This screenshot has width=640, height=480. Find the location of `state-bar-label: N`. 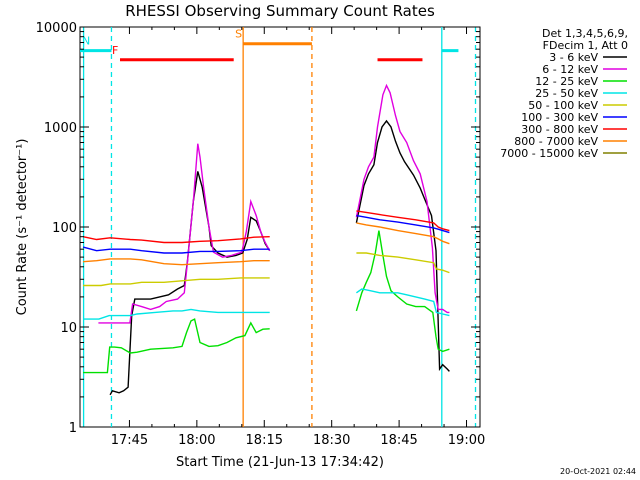

state-bar-label: N is located at coordinates (86, 41).